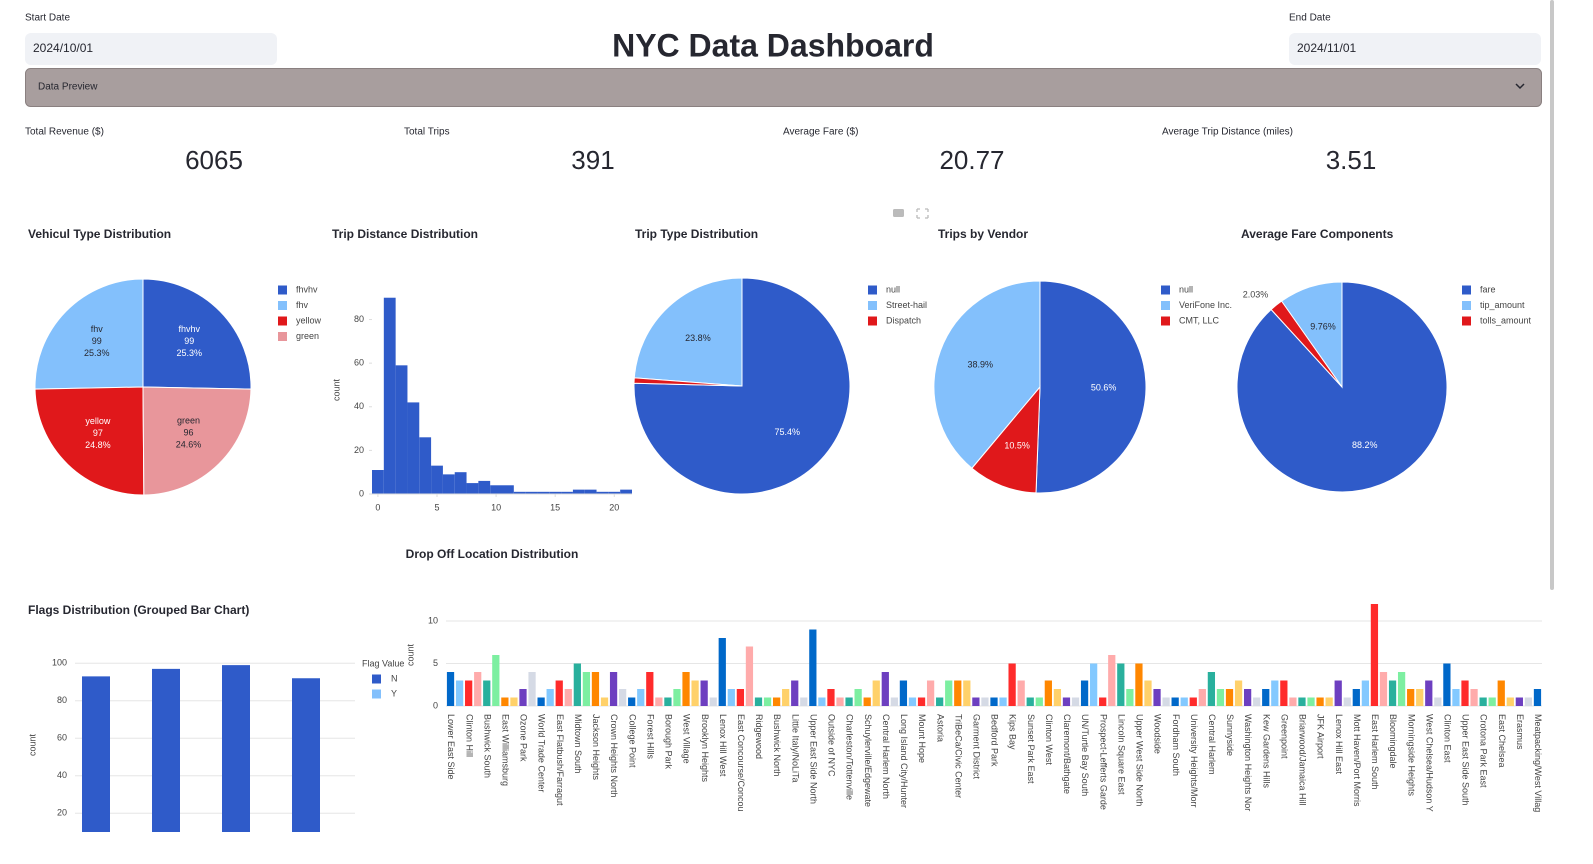 Image resolution: width=1593 pixels, height=864 pixels. Describe the element at coordinates (151, 49) in the screenshot. I see `start-date-input` at that location.